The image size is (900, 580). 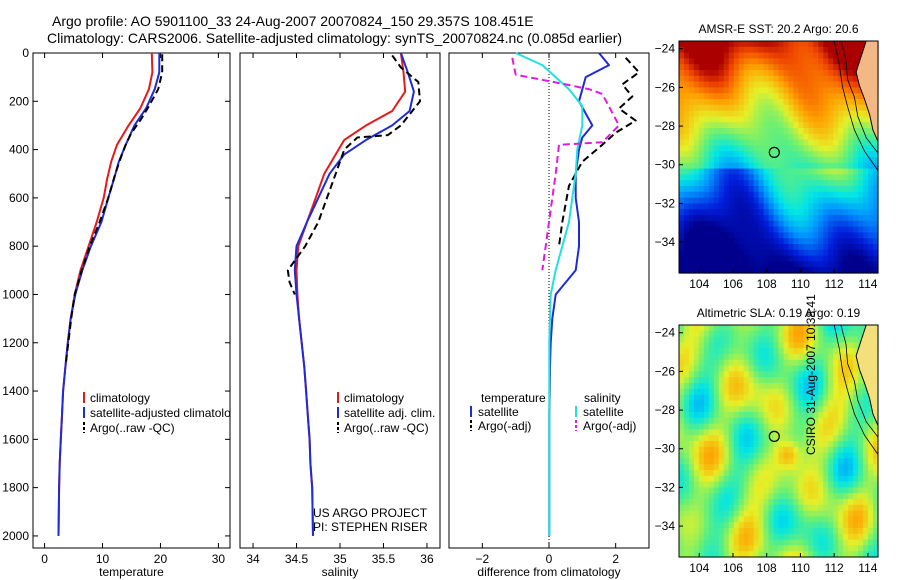 What do you see at coordinates (867, 91) in the screenshot?
I see `coastline-land` at bounding box center [867, 91].